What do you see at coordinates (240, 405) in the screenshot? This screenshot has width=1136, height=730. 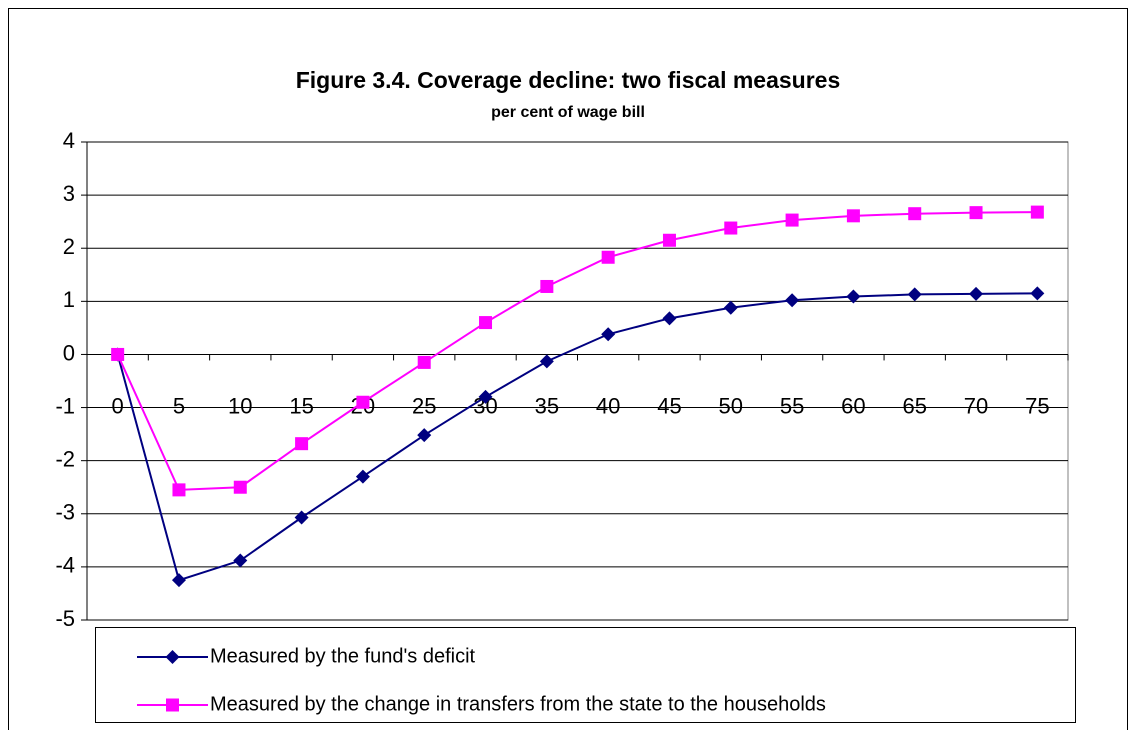 I see `x-tick-label: 10` at bounding box center [240, 405].